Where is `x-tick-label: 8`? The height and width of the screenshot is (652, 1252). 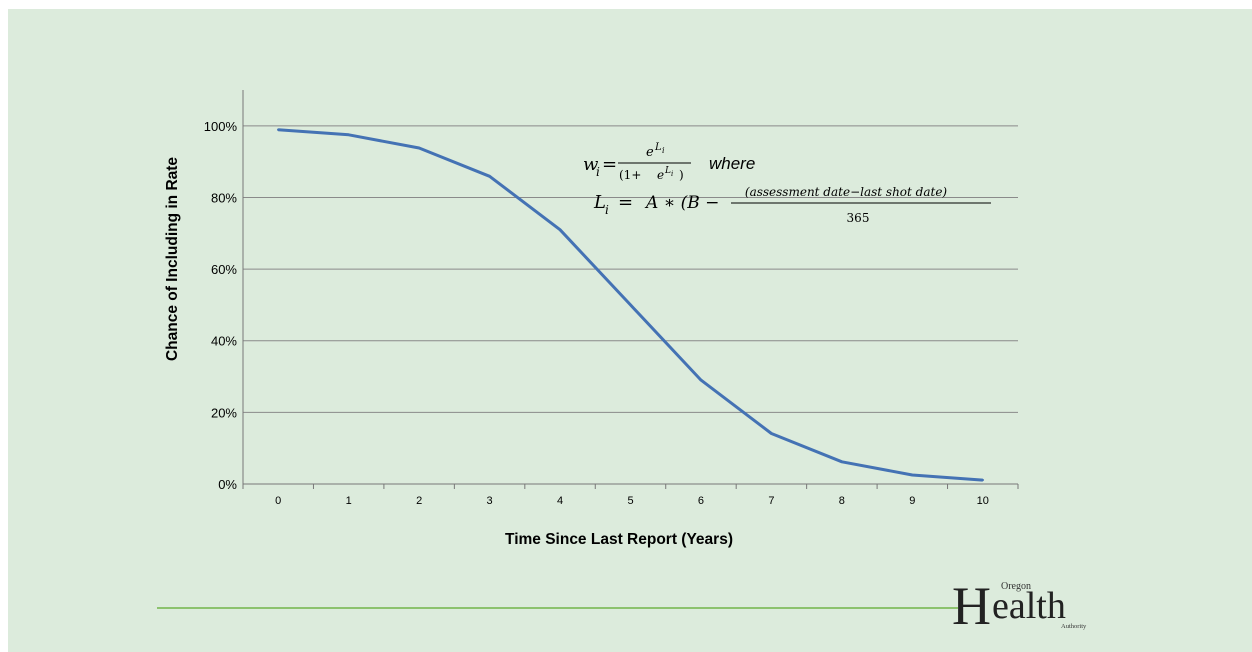
x-tick-label: 8 is located at coordinates (842, 501).